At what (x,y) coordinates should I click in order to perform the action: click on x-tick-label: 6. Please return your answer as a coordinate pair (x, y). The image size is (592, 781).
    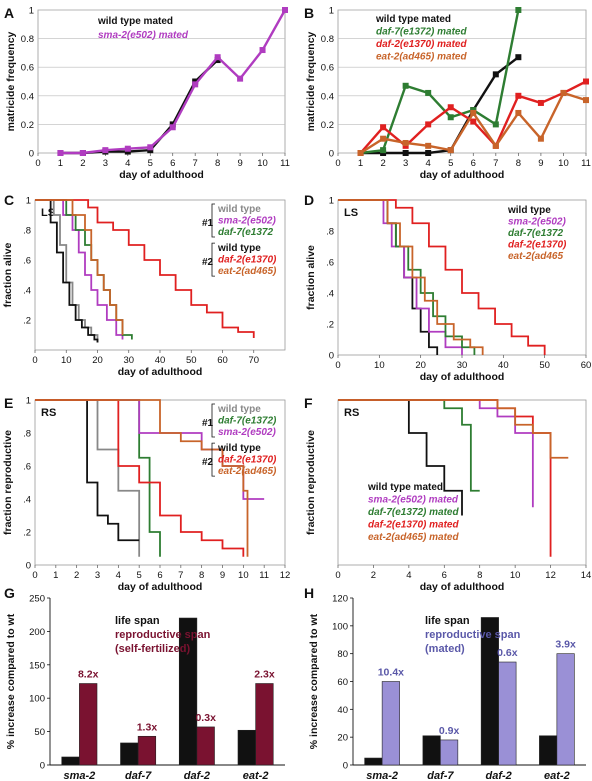
    Looking at the image, I should click on (444, 575).